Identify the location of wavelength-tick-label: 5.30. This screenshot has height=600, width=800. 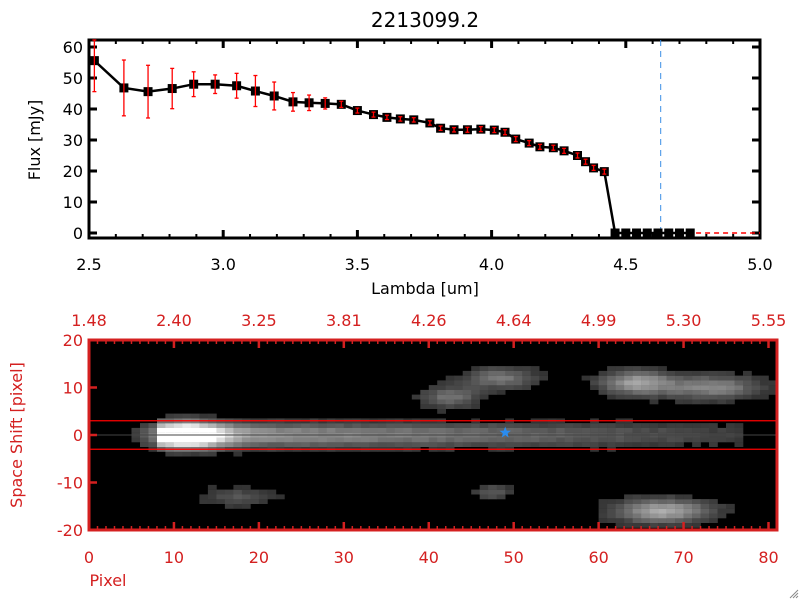
(684, 320).